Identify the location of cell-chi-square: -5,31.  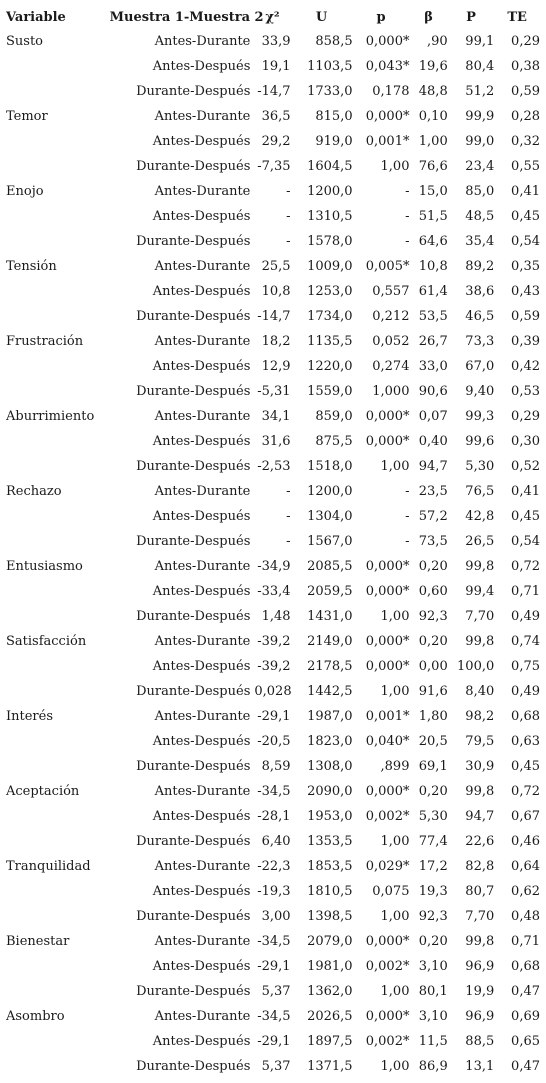
(274, 391).